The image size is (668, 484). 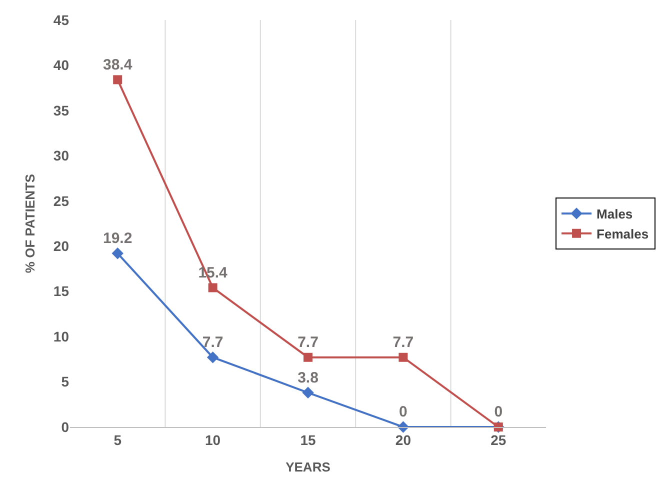 I want to click on legend-label: Males, so click(x=614, y=214).